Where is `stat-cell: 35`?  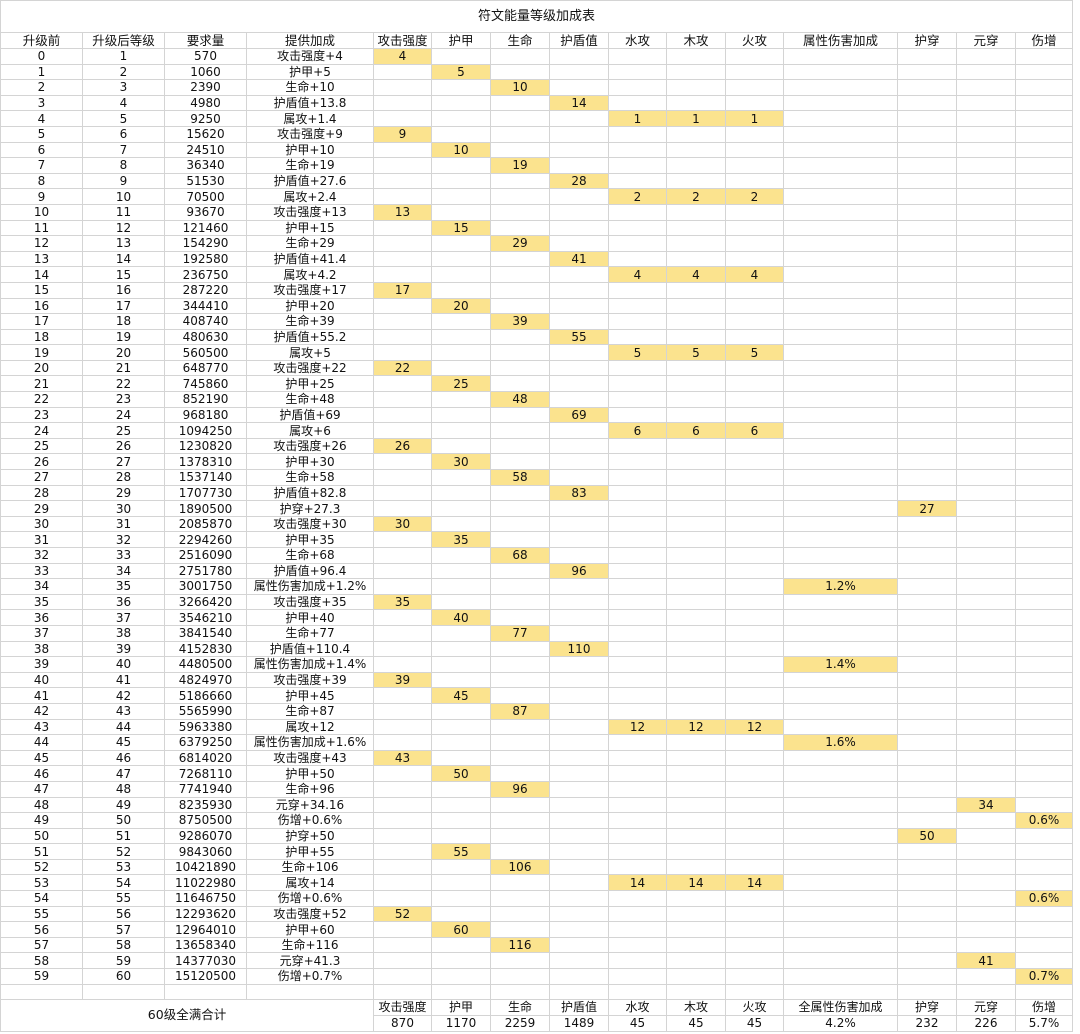 stat-cell: 35 is located at coordinates (461, 539).